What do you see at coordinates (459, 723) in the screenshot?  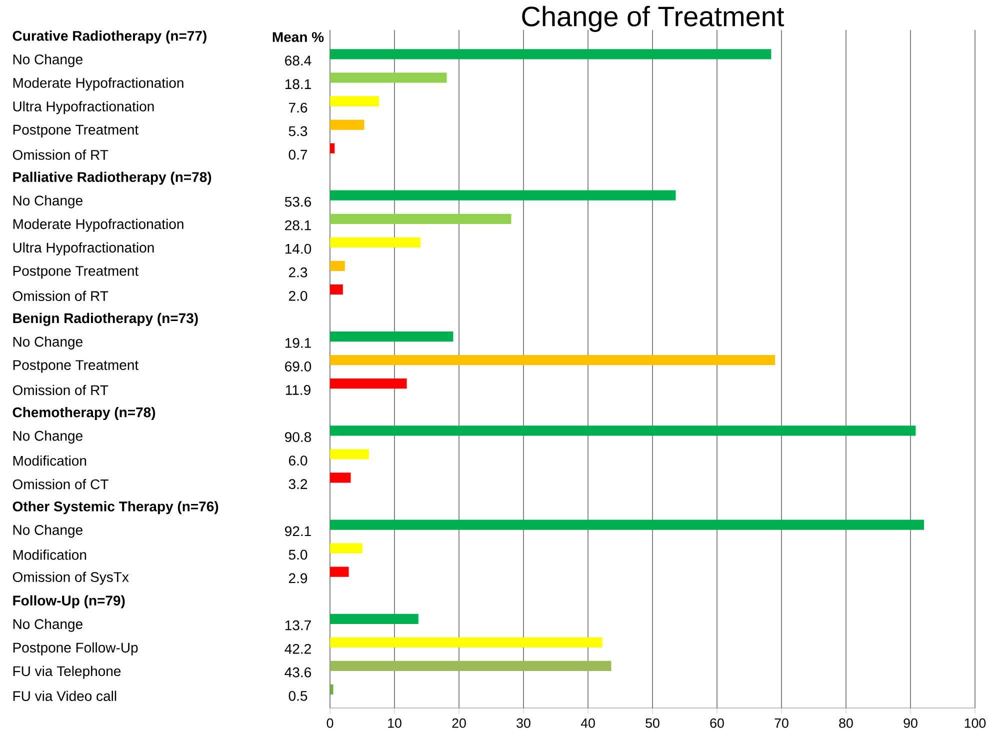 I see `x-tick-label: 20` at bounding box center [459, 723].